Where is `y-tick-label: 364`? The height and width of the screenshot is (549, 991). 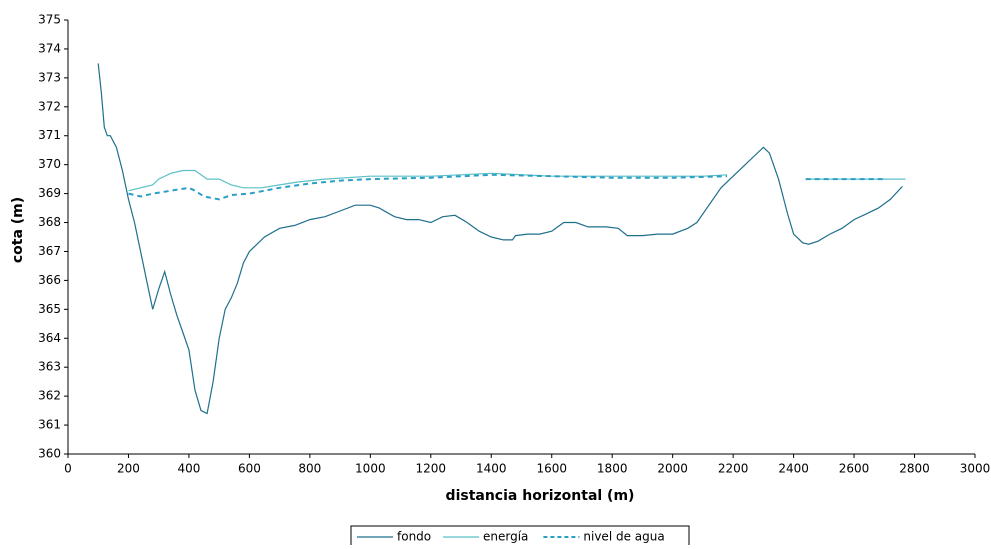 y-tick-label: 364 is located at coordinates (49, 338).